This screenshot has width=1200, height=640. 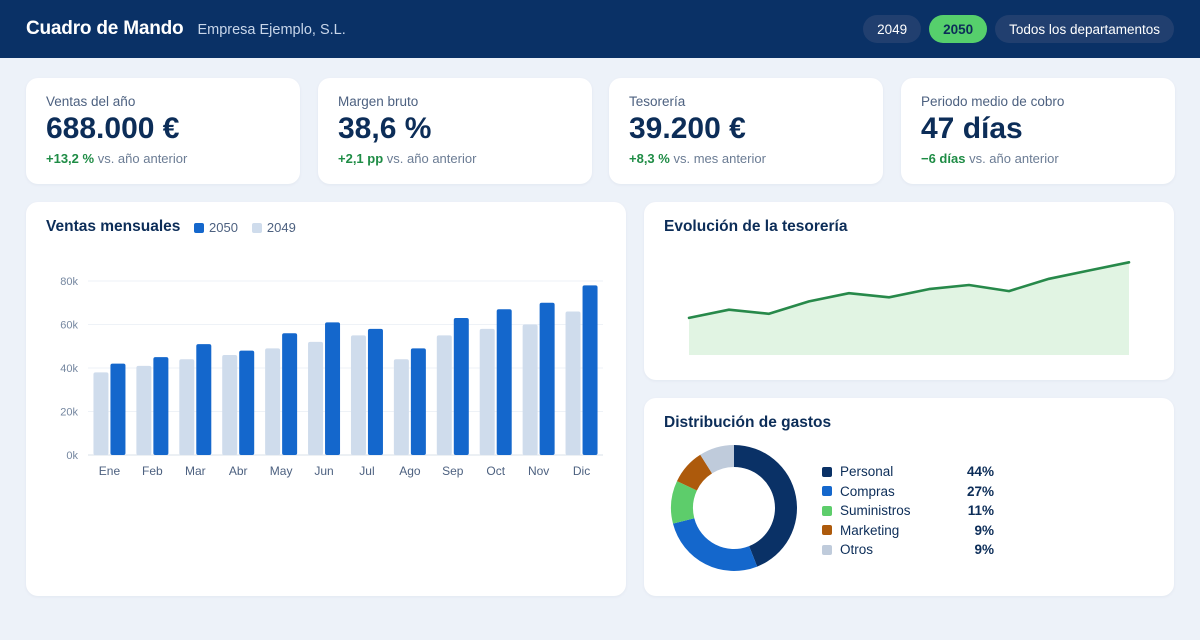 I want to click on kpi-comparison: vs. mes anterior, so click(x=719, y=158).